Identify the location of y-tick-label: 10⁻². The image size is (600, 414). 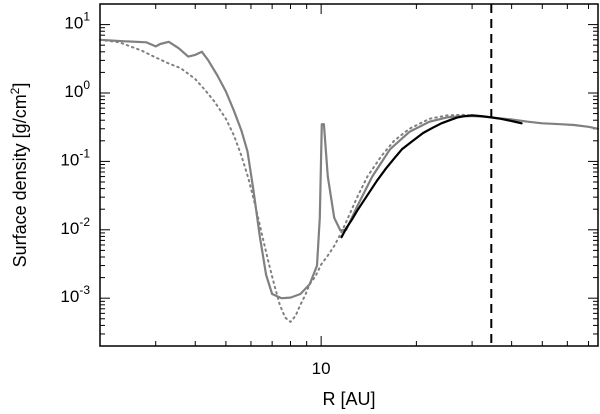
(75, 226).